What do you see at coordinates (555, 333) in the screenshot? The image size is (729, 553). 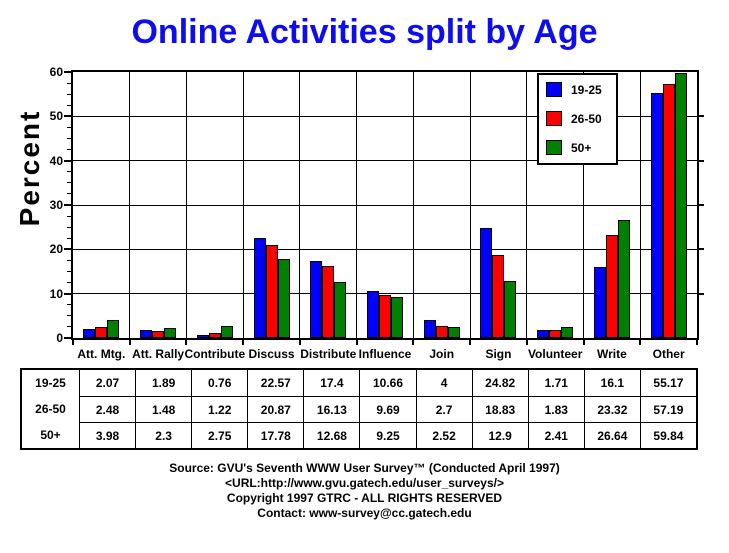 I see `bar-26-50-volunteer` at bounding box center [555, 333].